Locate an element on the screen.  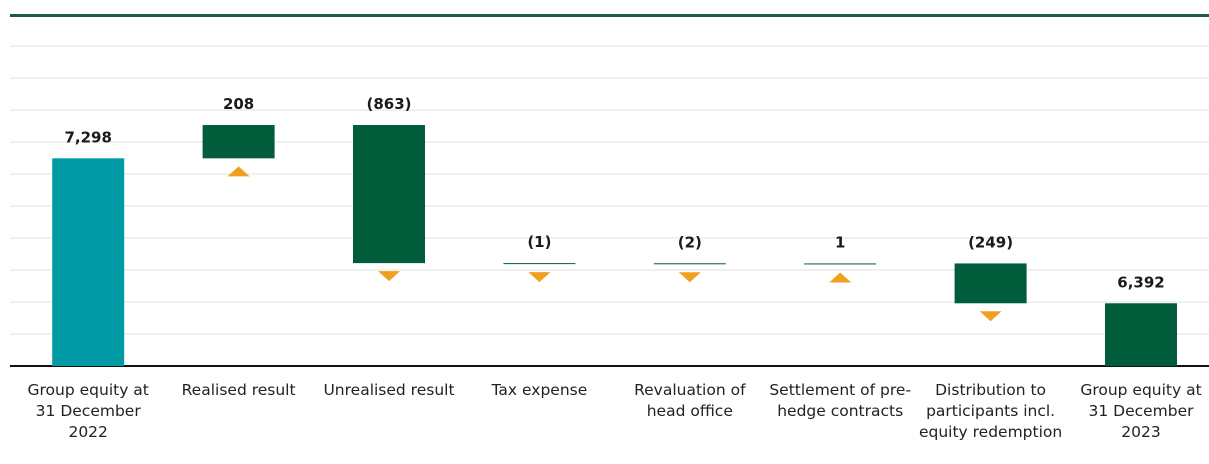
value-label: (2) is located at coordinates (690, 242).